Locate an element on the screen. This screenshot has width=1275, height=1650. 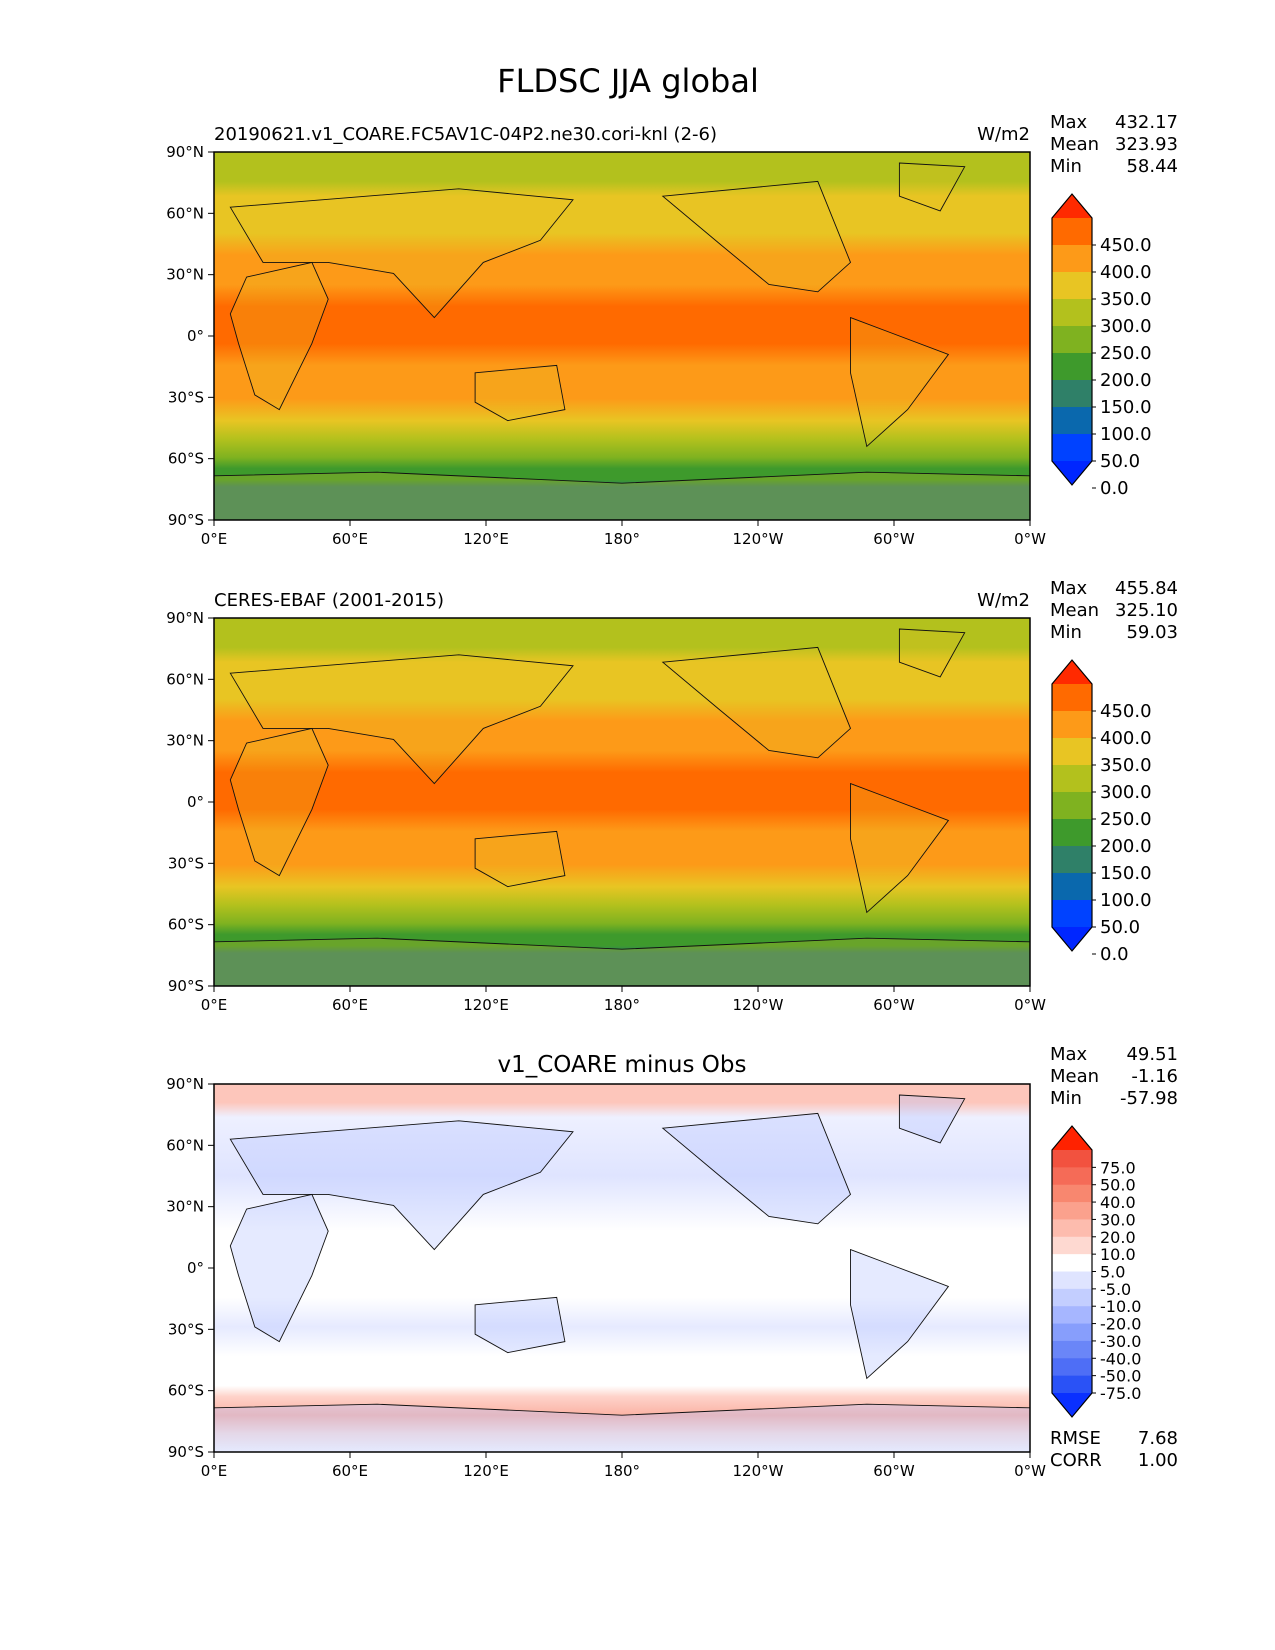
colorbar-tick-label: -75.0 is located at coordinates (1120, 1393).